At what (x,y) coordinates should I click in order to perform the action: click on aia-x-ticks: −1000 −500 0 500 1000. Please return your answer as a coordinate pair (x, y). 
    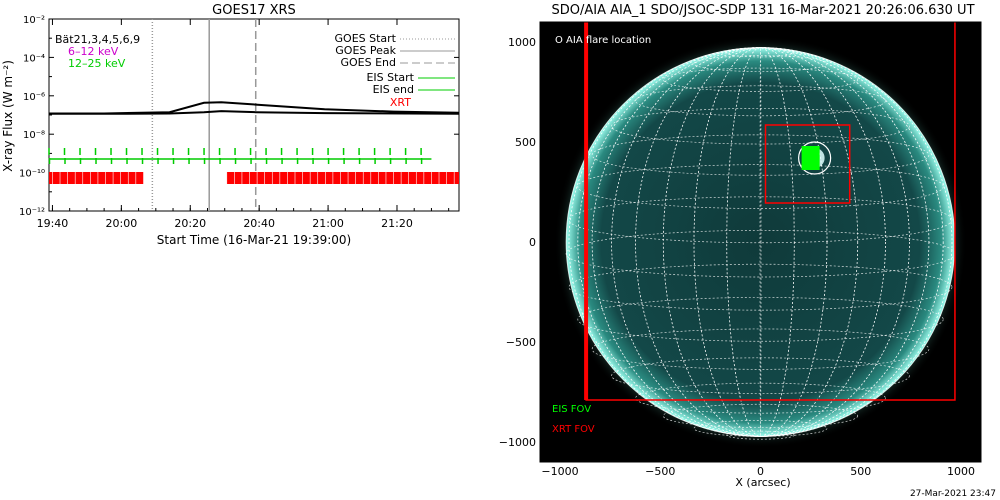
    Looking at the image, I should click on (758, 467).